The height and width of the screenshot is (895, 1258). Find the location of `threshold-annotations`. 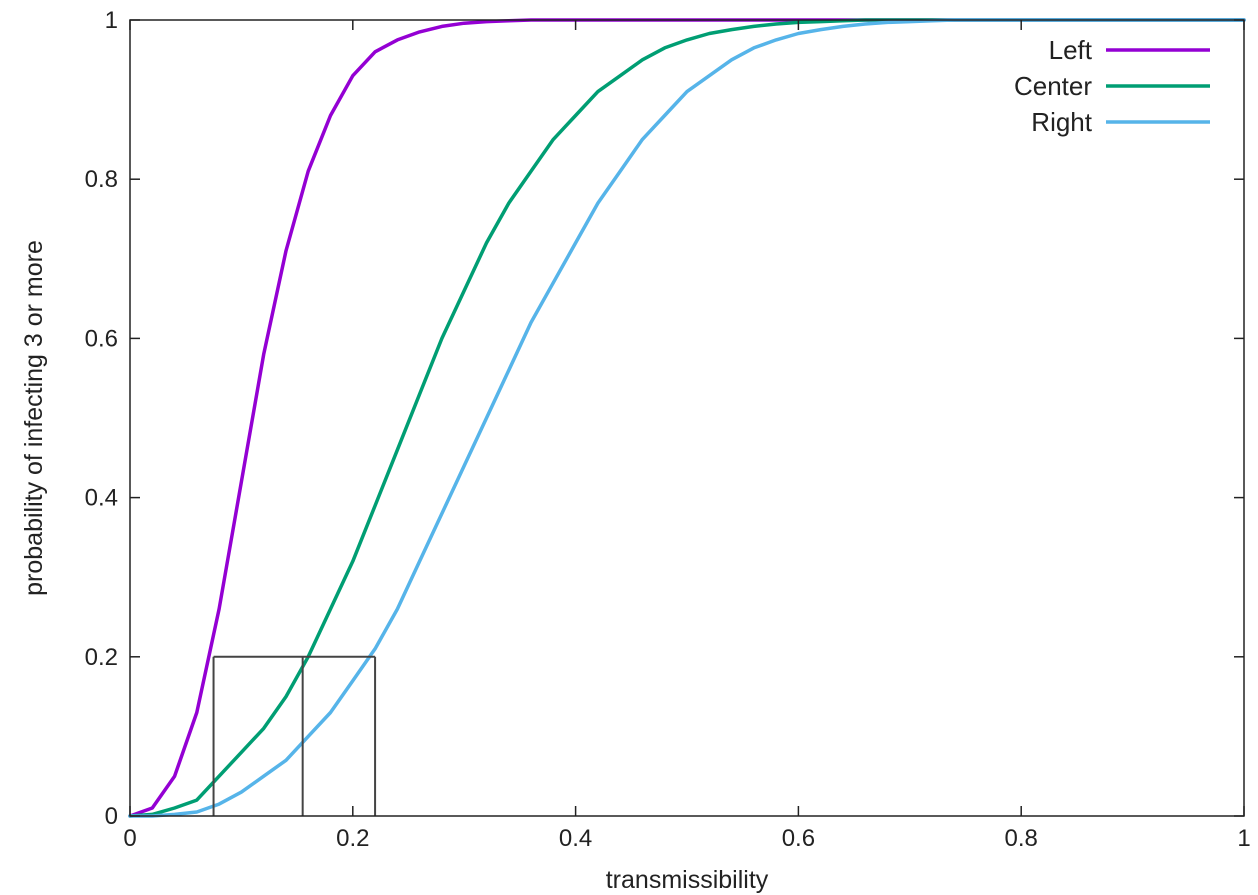

threshold-annotations is located at coordinates (294, 735).